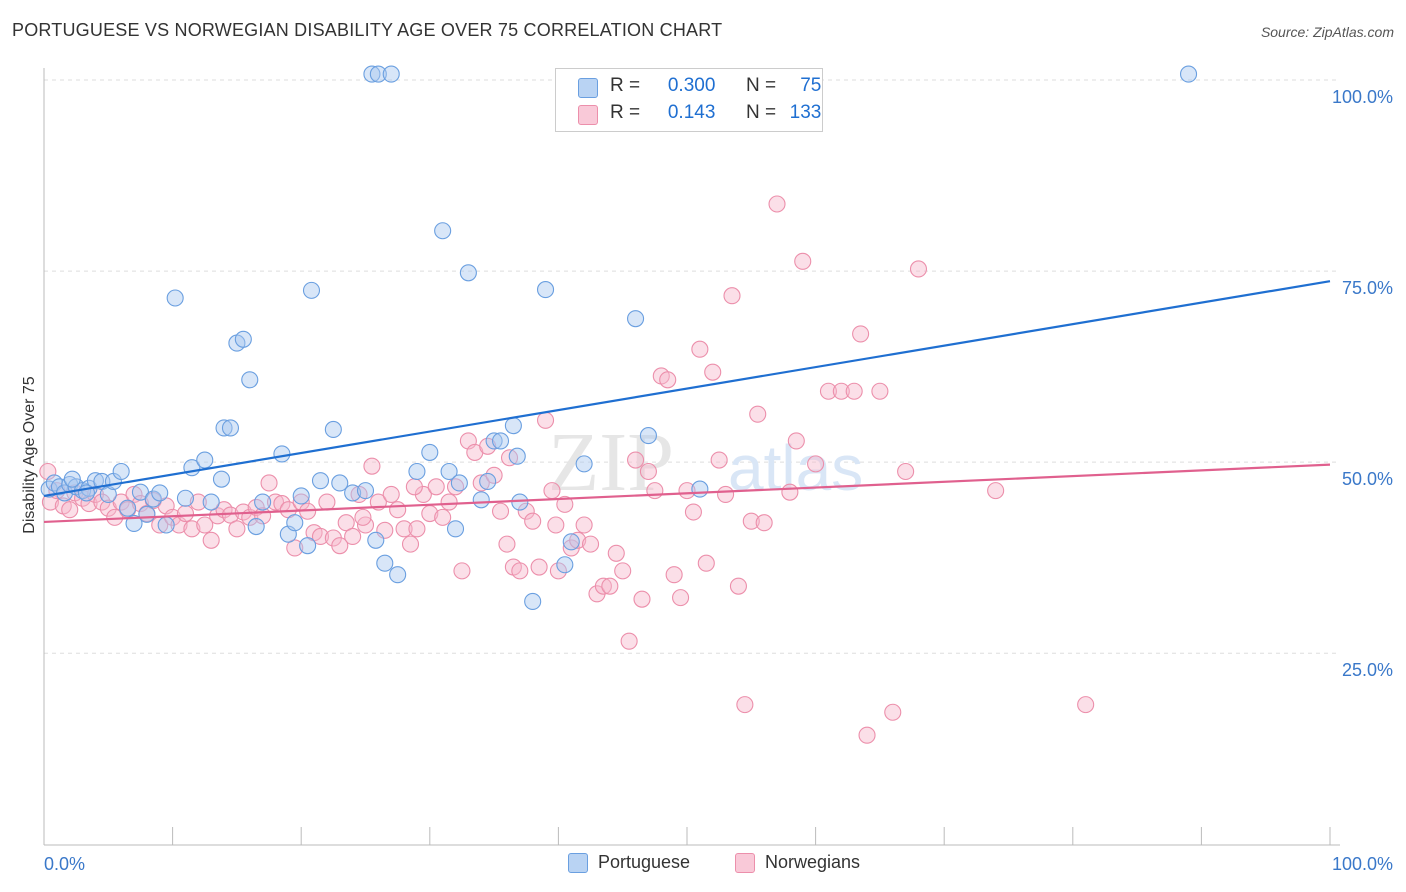  What do you see at coordinates (625, 112) in the screenshot?
I see `r-label: R =` at bounding box center [625, 112].